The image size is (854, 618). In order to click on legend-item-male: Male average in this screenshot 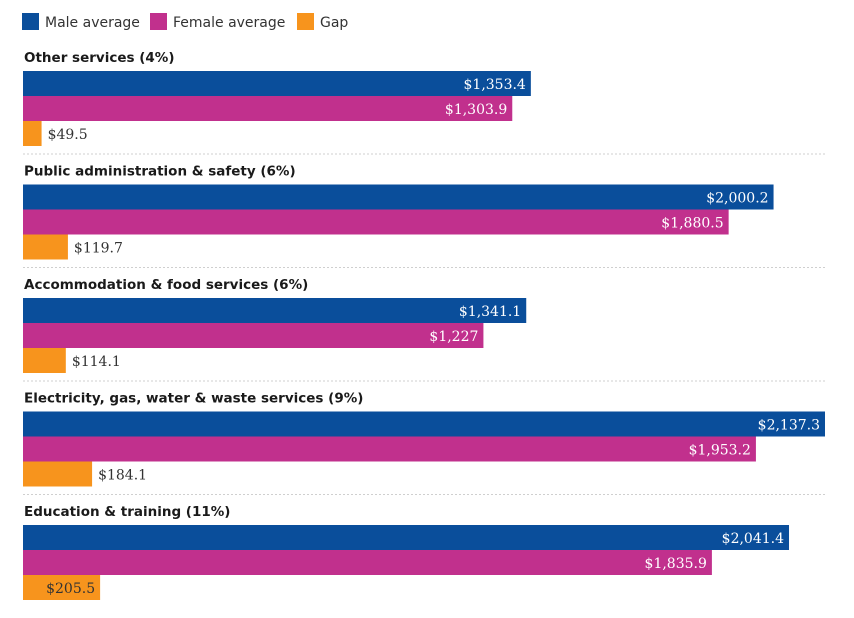, I will do `click(81, 22)`.